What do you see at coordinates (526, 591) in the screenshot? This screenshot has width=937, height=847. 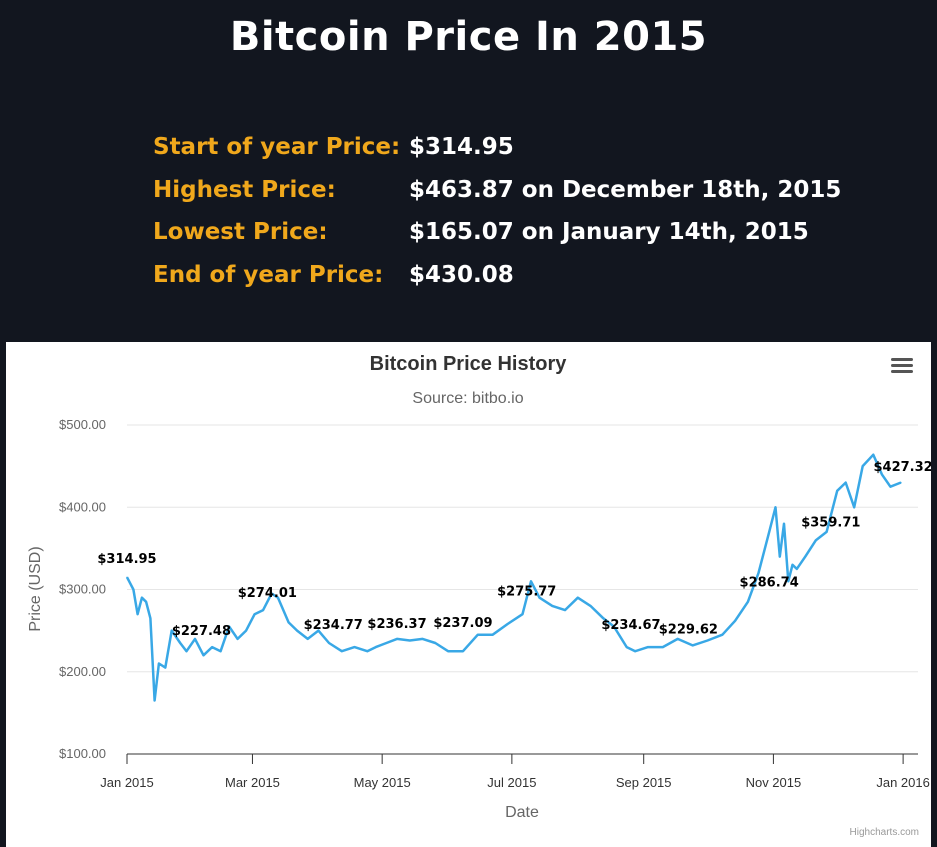 I see `data-label: $275.77` at bounding box center [526, 591].